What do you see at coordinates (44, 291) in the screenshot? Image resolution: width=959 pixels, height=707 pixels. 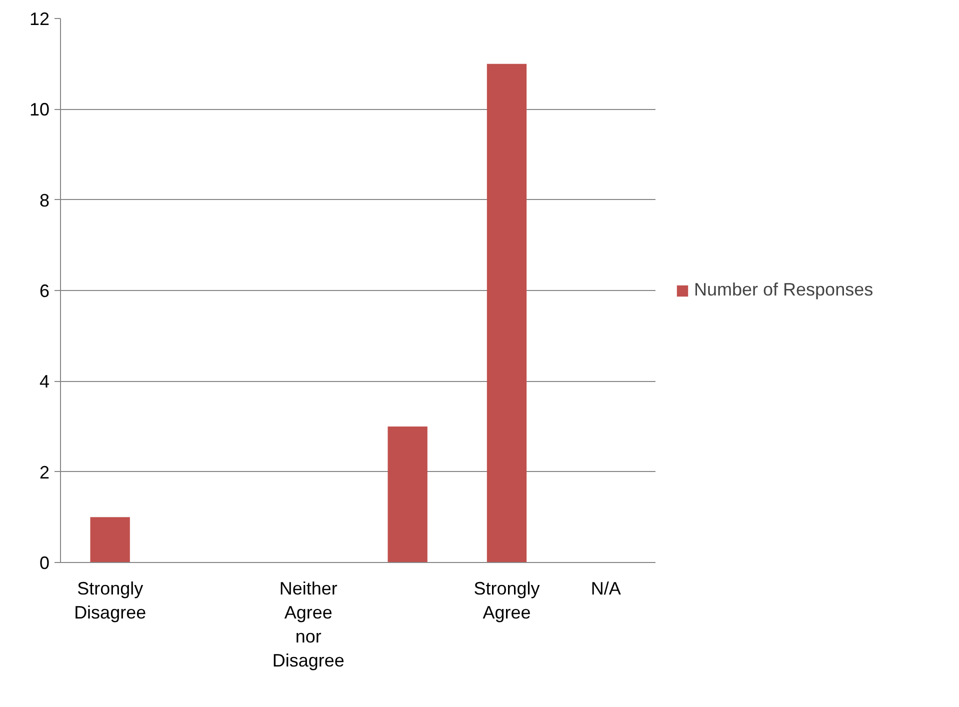 I see `y-tick-label: 6` at bounding box center [44, 291].